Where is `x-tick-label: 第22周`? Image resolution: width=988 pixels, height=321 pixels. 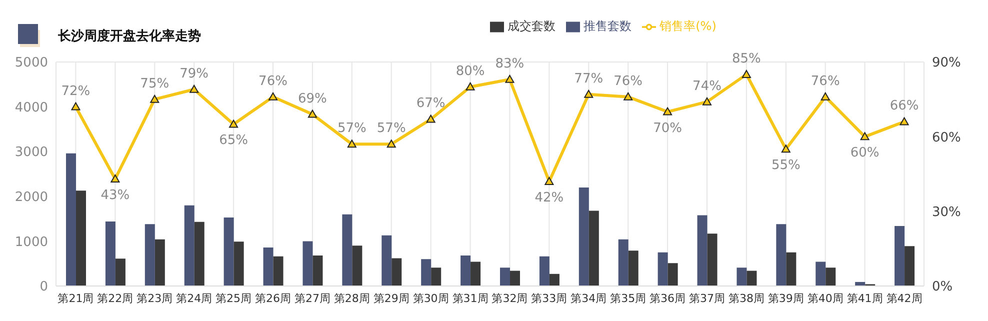 x-tick-label: 第22周 is located at coordinates (115, 298).